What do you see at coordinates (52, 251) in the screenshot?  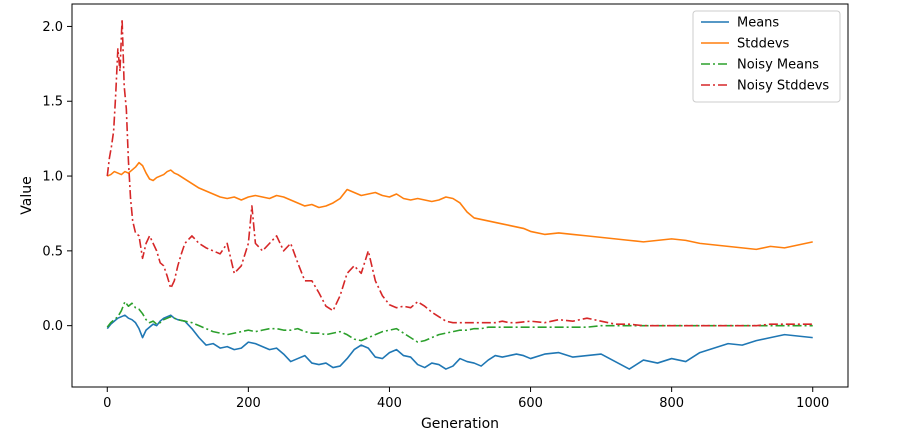 I see `y-tick-label: 0.5` at bounding box center [52, 251].